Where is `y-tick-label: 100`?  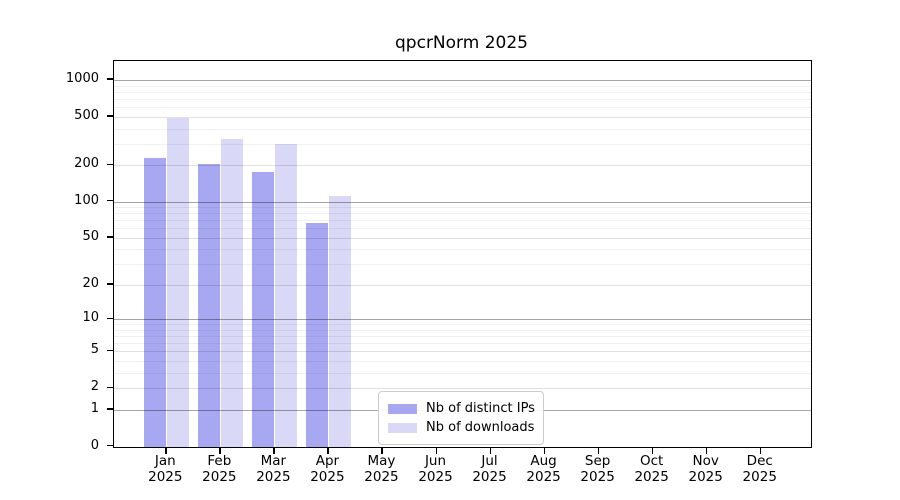
y-tick-label: 100 is located at coordinates (86, 200).